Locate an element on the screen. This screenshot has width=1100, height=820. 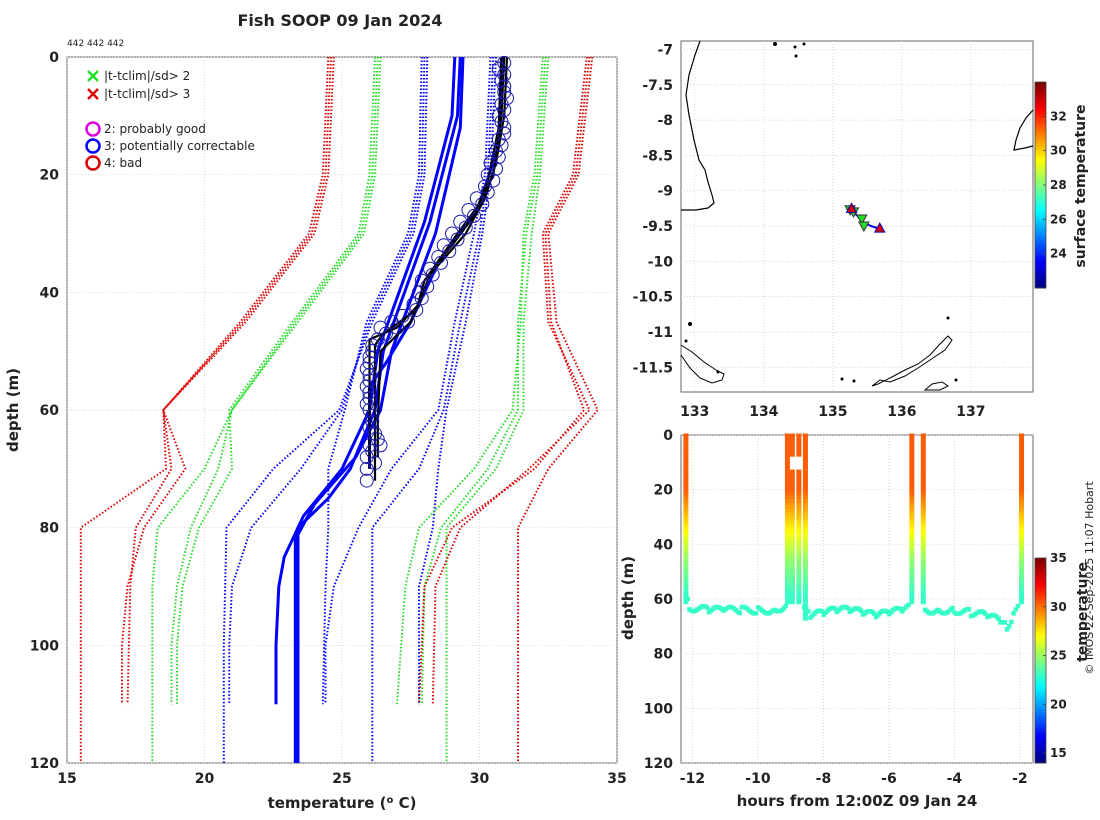
colorbar-tick-label: 24 is located at coordinates (1058, 254).